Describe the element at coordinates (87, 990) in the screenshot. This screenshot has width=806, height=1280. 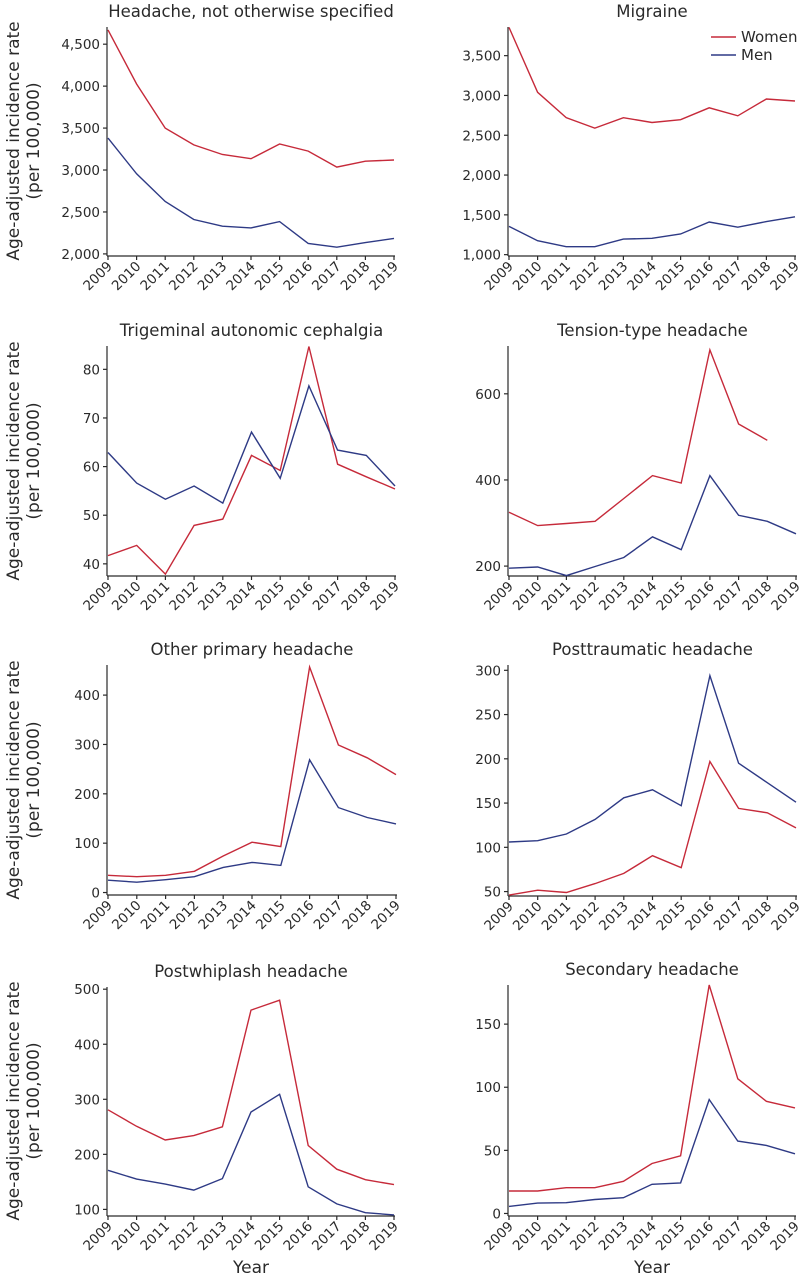
I see `y-tick-label: 500` at that location.